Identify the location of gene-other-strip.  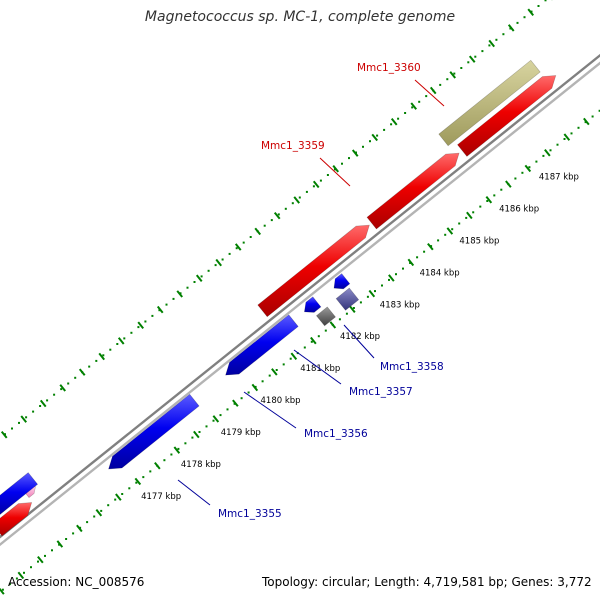
(489, 103).